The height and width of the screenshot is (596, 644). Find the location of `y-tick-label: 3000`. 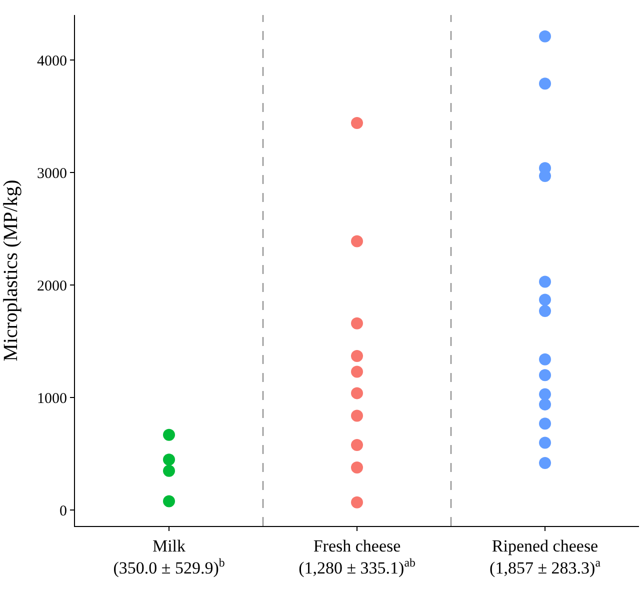

y-tick-label: 3000 is located at coordinates (52, 174).